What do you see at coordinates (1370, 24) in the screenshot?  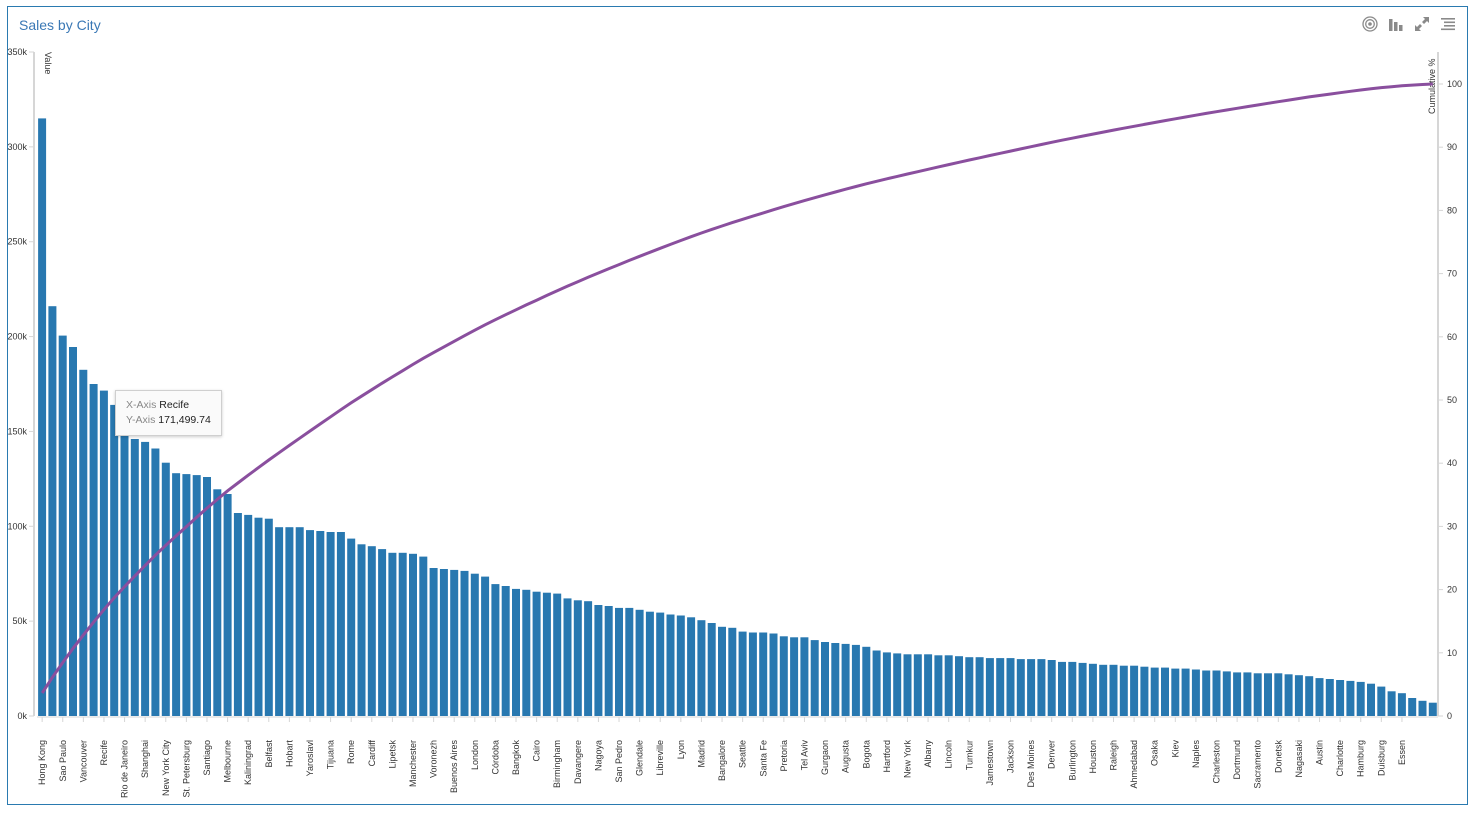 I see `target-icon` at bounding box center [1370, 24].